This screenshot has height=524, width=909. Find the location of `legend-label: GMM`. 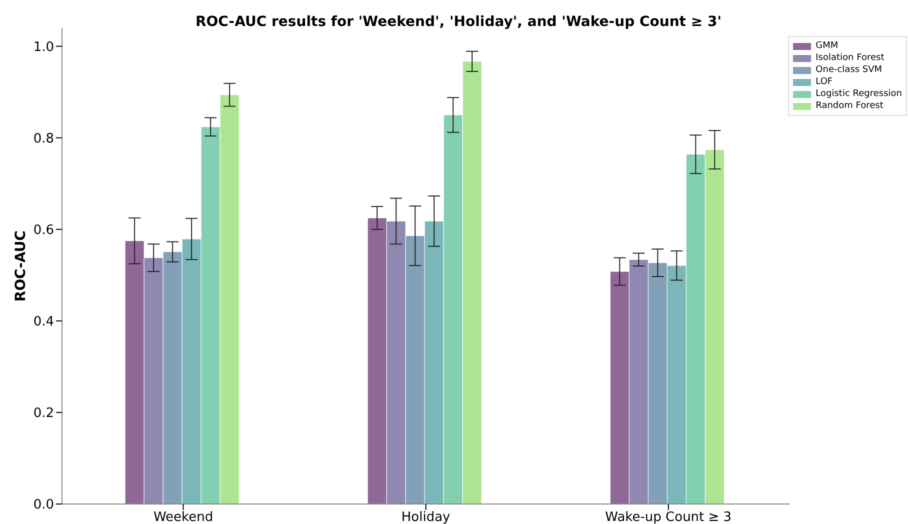

legend-label: GMM is located at coordinates (827, 46).